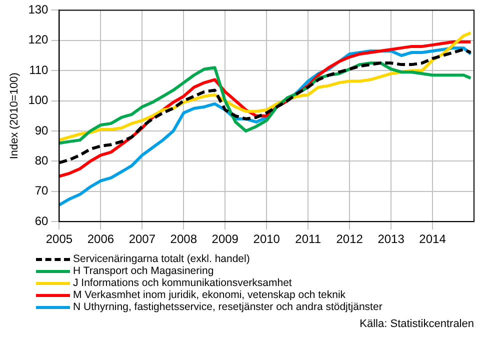 This screenshot has width=494, height=340. I want to click on y-tick-label: 70, so click(41, 191).